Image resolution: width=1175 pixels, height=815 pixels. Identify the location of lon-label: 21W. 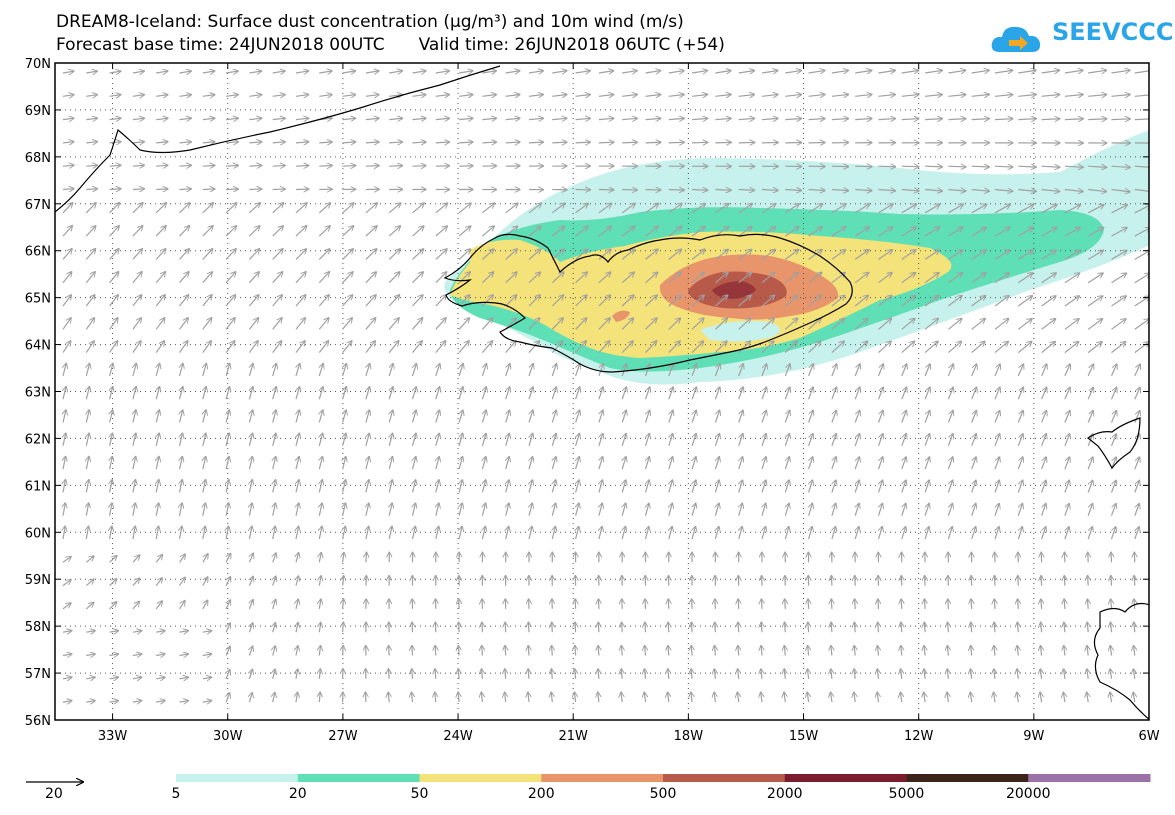
(574, 736).